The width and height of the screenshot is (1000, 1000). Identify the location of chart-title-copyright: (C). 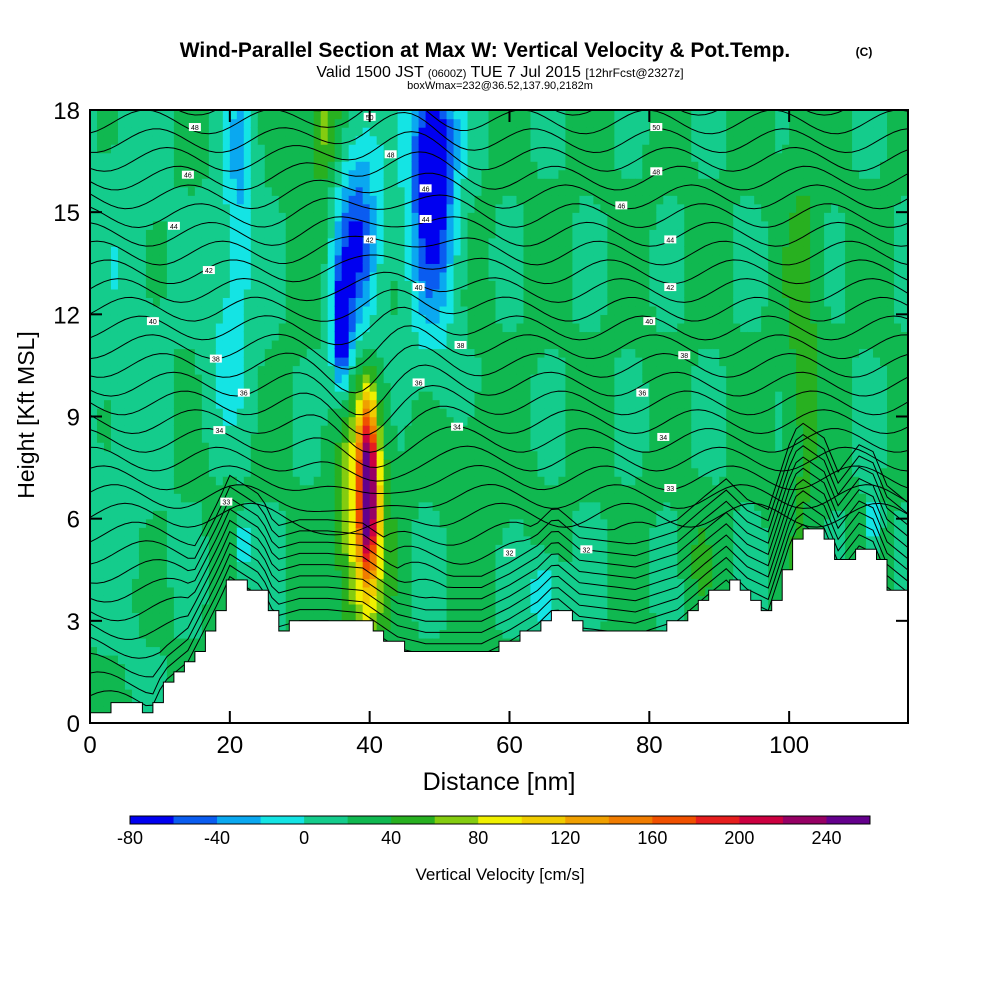
(864, 52).